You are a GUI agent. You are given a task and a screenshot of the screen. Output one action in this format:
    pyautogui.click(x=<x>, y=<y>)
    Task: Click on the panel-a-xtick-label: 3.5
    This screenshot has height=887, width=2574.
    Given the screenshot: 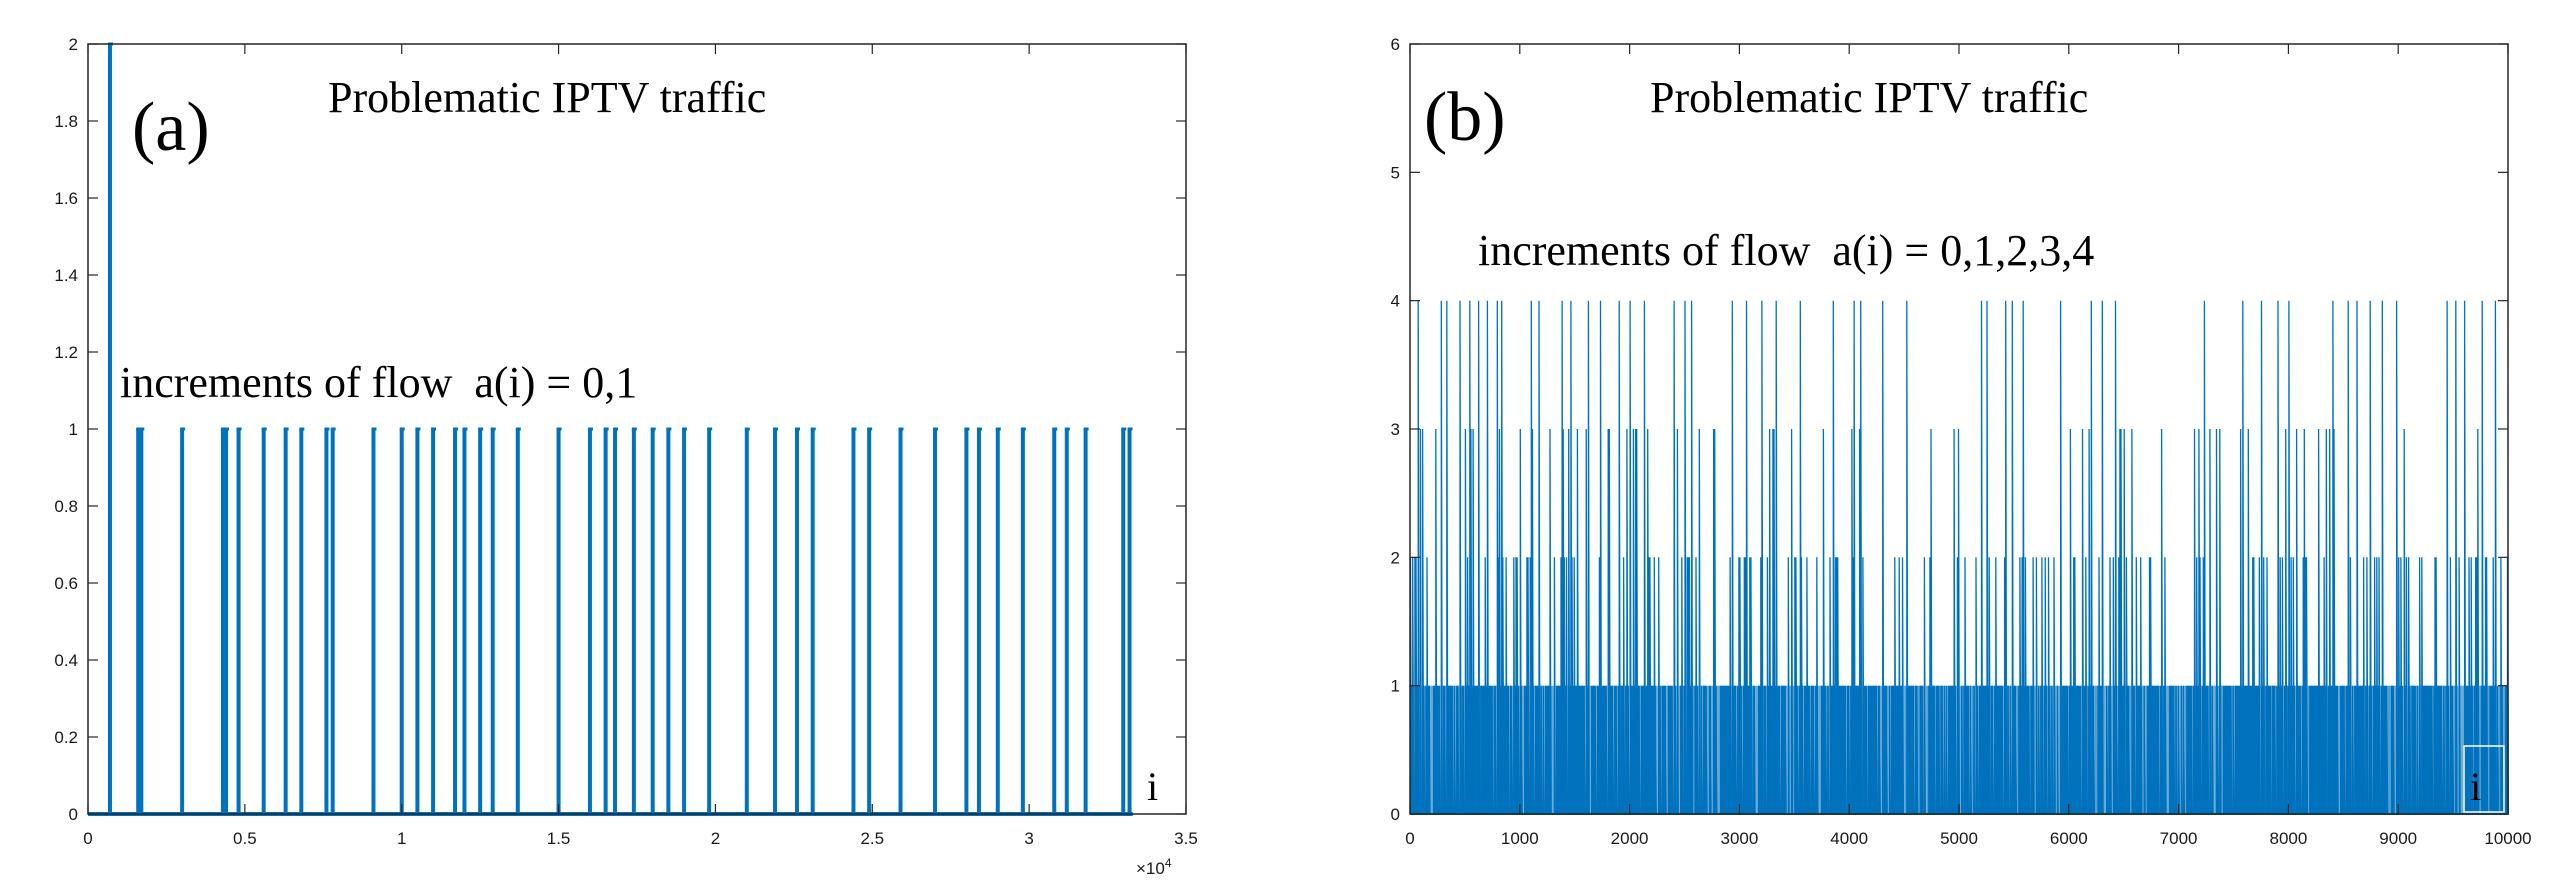 What is the action you would take?
    pyautogui.click(x=1186, y=838)
    